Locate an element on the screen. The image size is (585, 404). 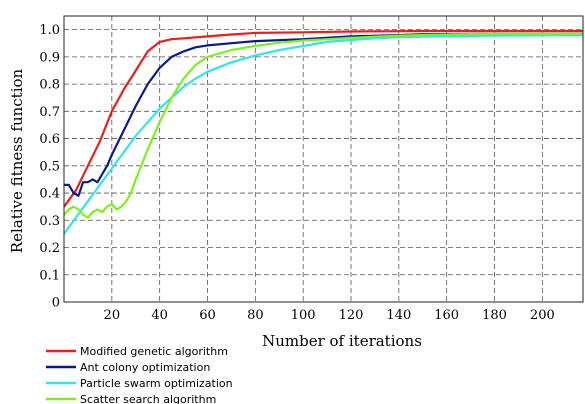
legend-label-3: Particle swarm optimization is located at coordinates (156, 383).